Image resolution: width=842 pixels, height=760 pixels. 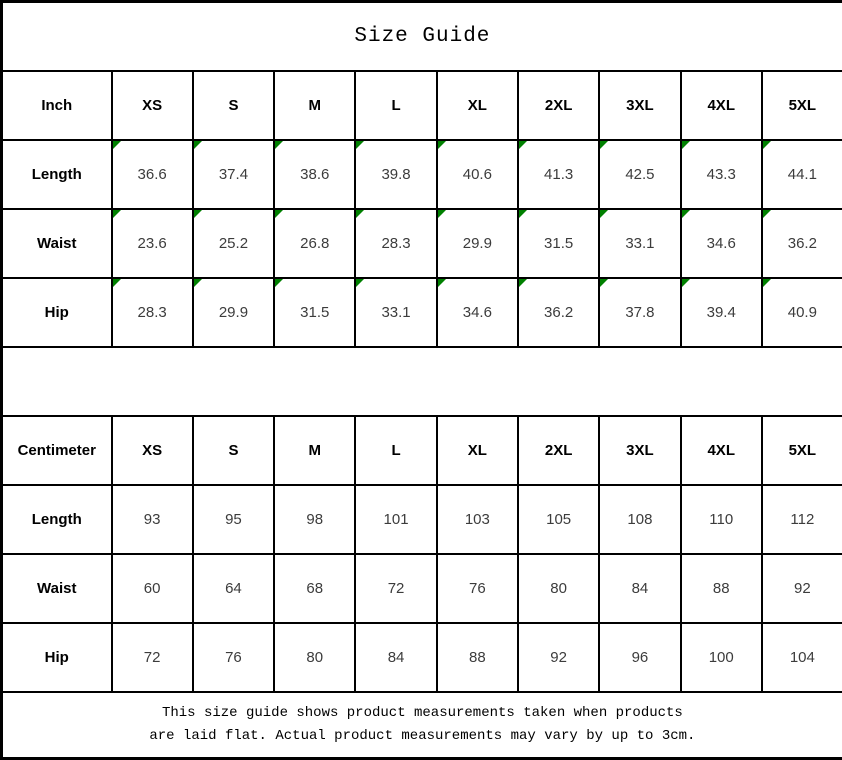 I want to click on measurement-value: 36.6, so click(x=152, y=174).